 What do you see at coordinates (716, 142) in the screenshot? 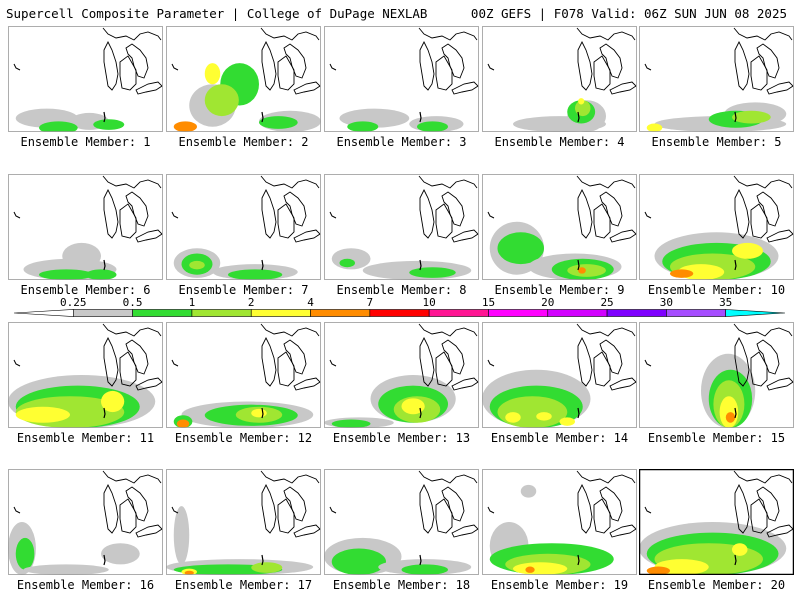
I see `member-caption: Ensemble Member: 5` at bounding box center [716, 142].